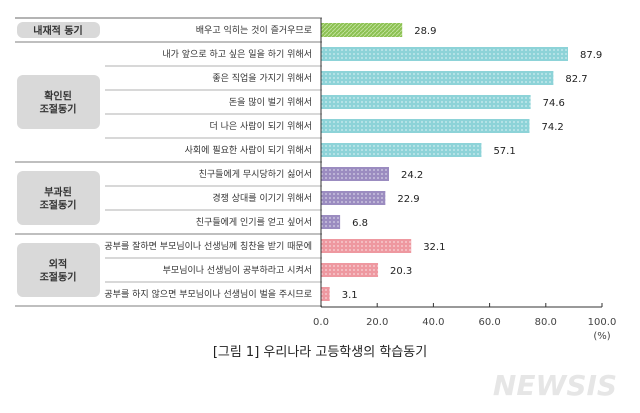 This screenshot has height=413, width=640. I want to click on data-label: 74.2, so click(553, 127).